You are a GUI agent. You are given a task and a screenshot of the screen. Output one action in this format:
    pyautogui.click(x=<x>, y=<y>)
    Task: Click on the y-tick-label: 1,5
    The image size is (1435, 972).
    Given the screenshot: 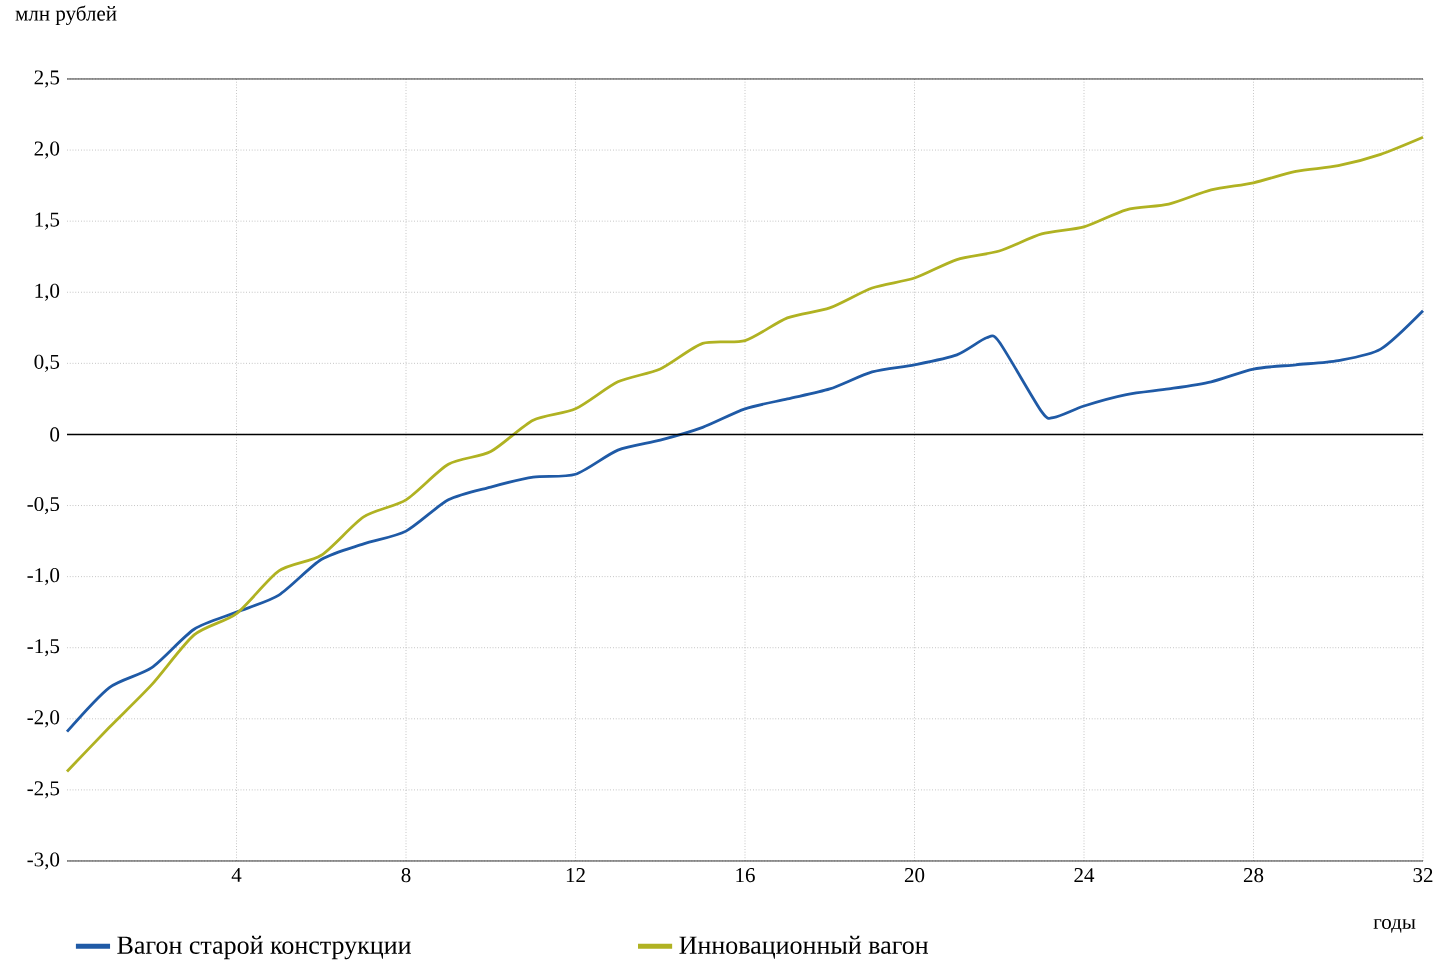 What is the action you would take?
    pyautogui.click(x=47, y=221)
    